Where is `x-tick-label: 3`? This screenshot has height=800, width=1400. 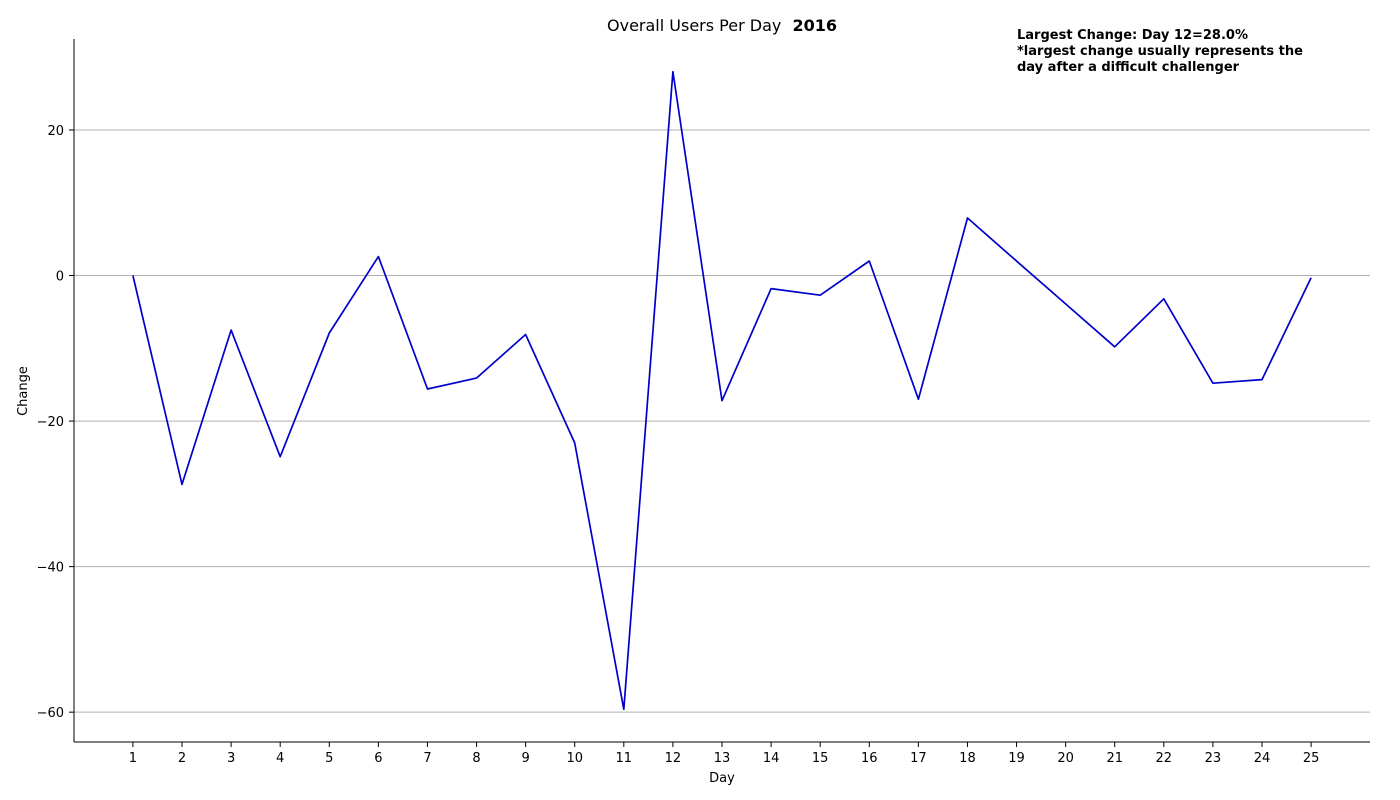
x-tick-label: 3 is located at coordinates (231, 758).